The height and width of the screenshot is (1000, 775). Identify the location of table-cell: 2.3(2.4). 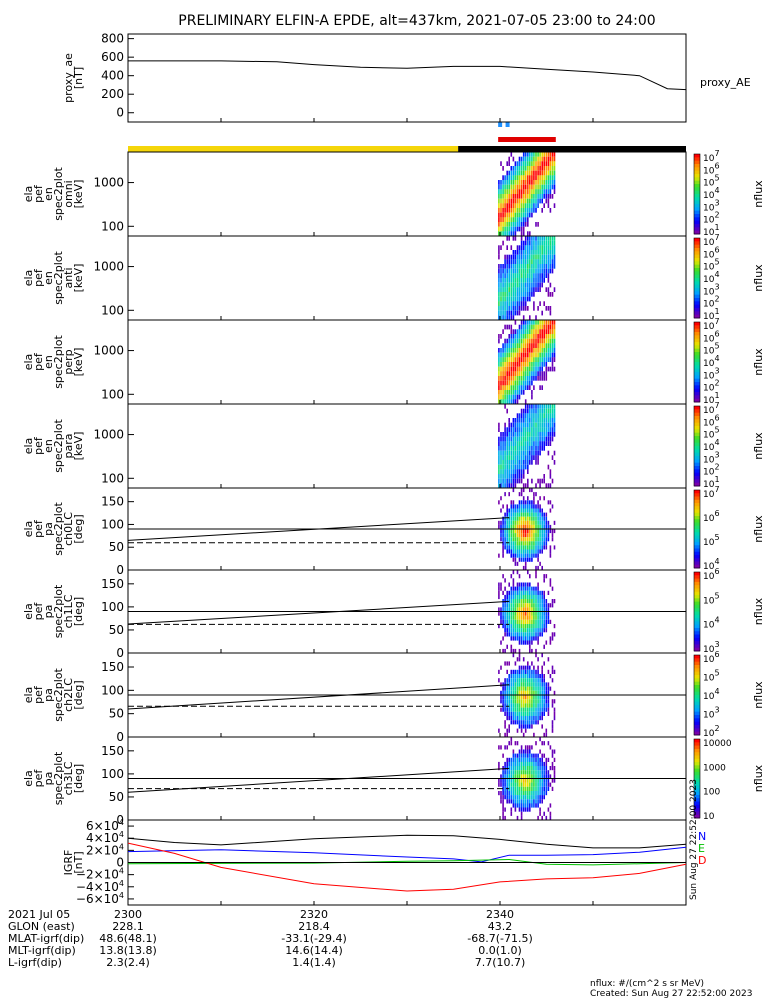
(128, 962).